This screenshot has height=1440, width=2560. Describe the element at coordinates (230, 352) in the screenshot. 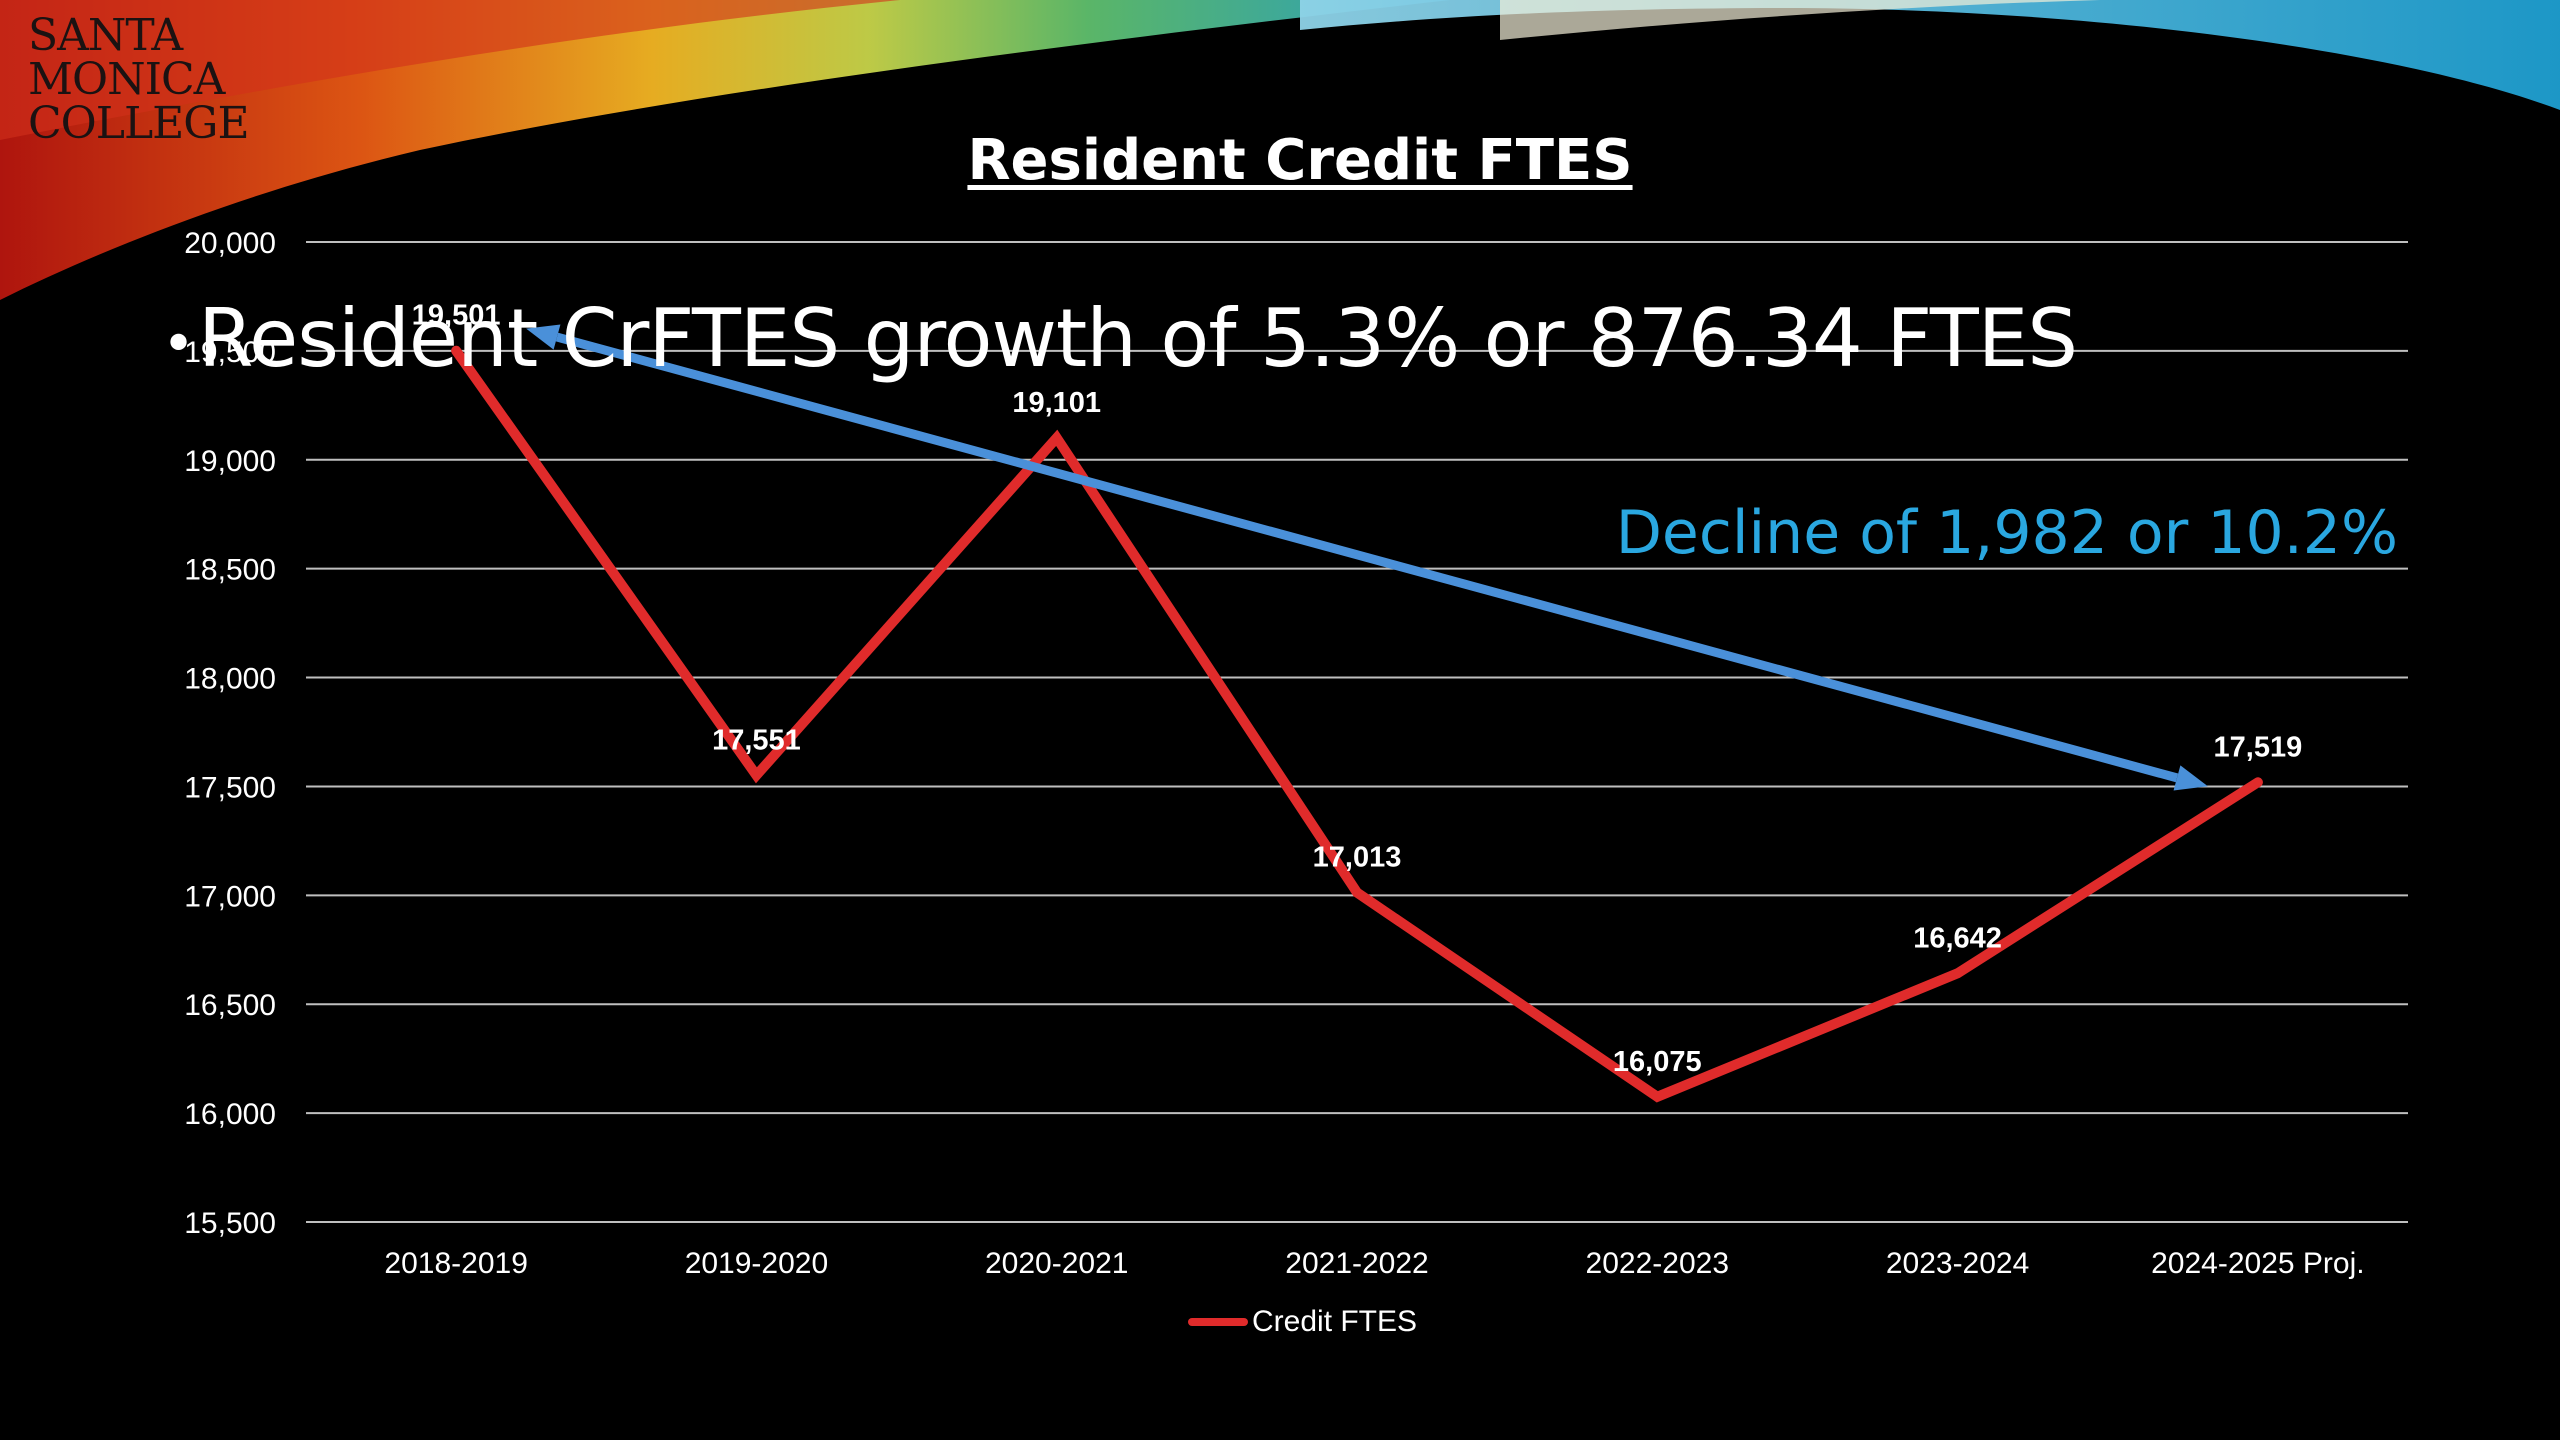

I see `y-tick-label: 19,500` at that location.